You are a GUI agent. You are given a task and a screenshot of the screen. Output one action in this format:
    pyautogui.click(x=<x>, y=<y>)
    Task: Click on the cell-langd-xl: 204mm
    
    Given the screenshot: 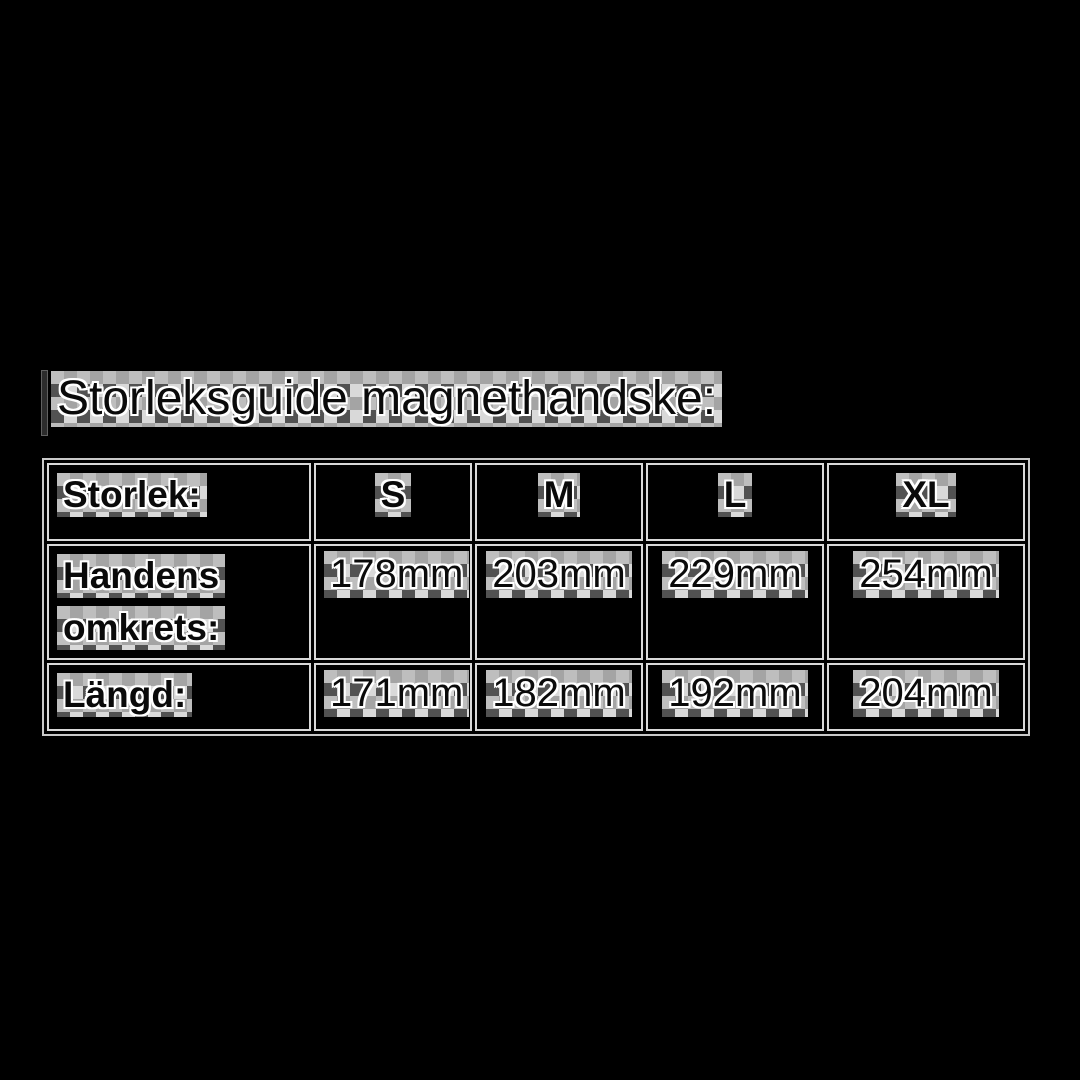 What is the action you would take?
    pyautogui.click(x=926, y=696)
    